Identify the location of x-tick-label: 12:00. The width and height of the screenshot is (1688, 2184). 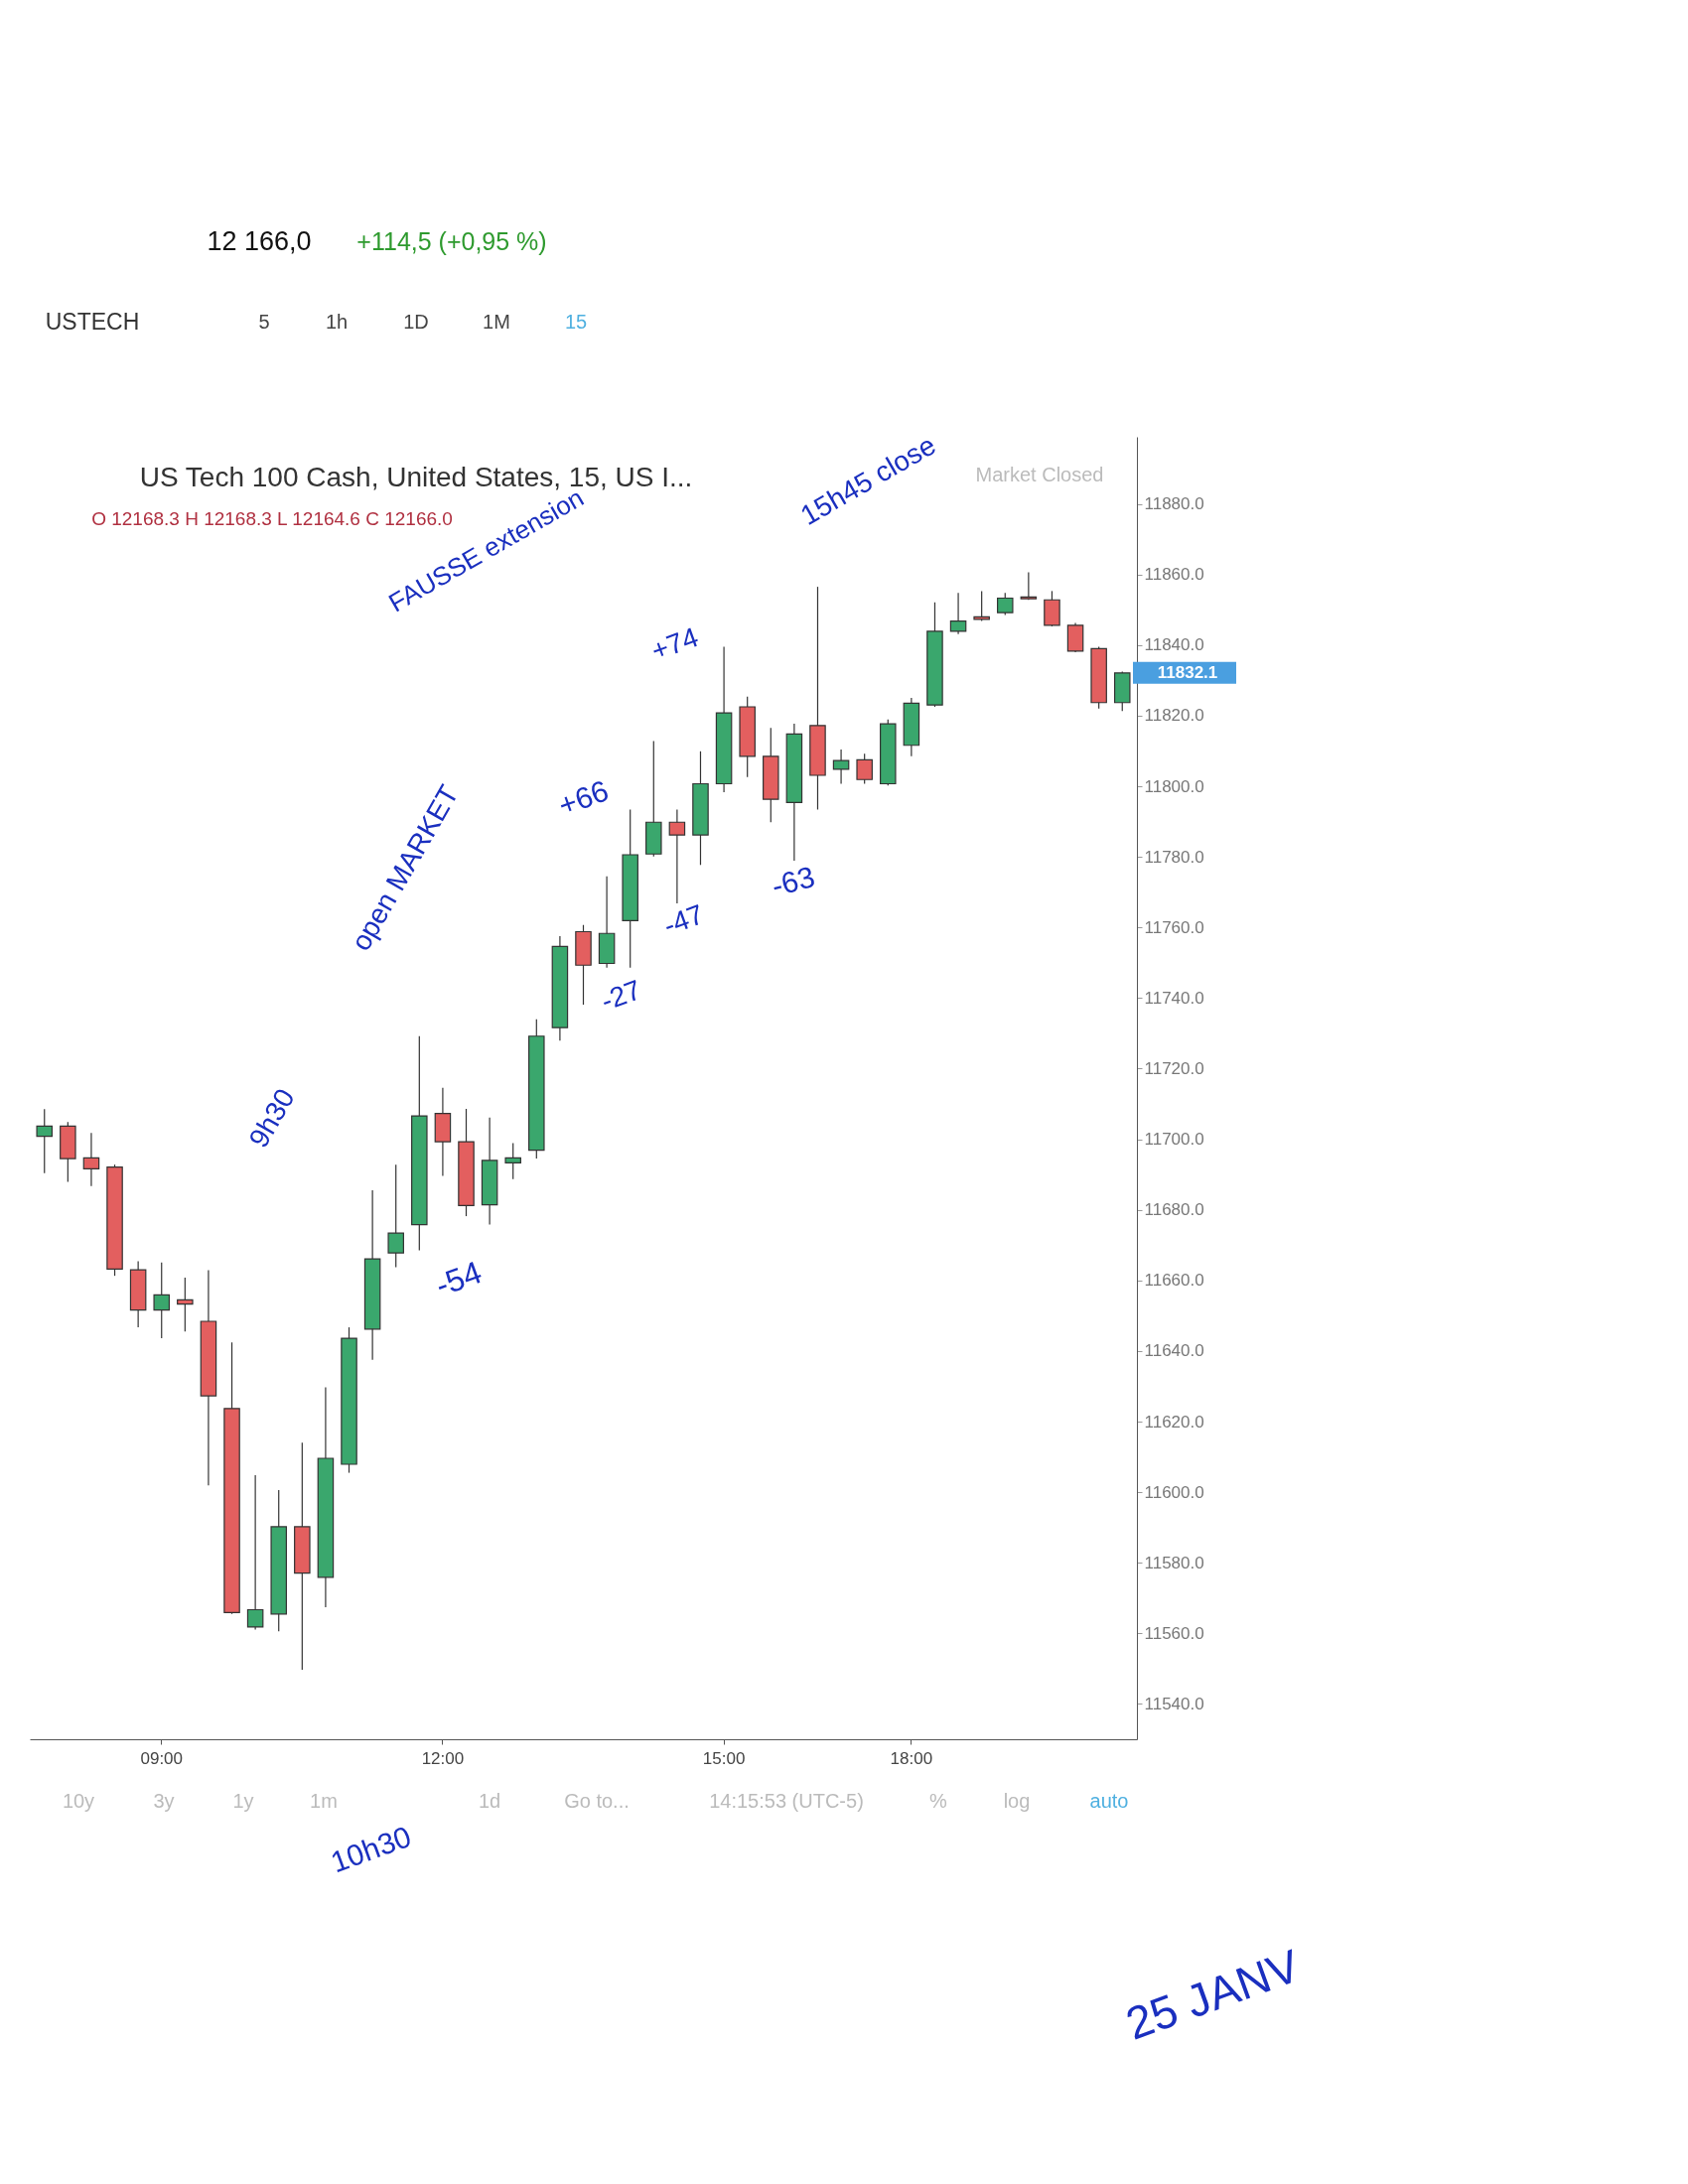
(443, 1758).